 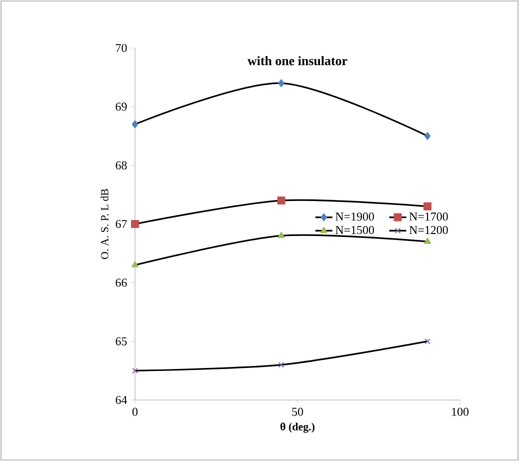 I want to click on legend-label: N=1500, so click(x=355, y=230).